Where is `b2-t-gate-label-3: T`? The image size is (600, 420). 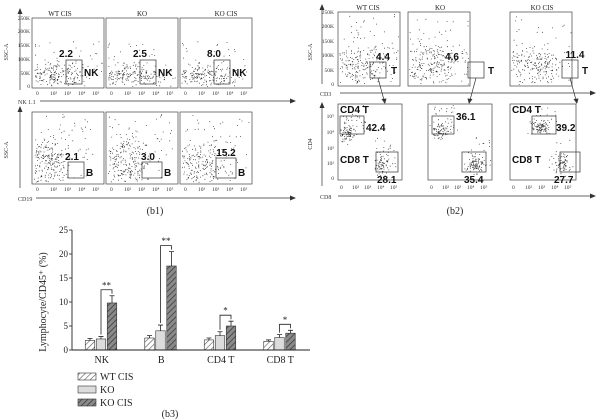 b2-t-gate-label-3: T is located at coordinates (585, 71).